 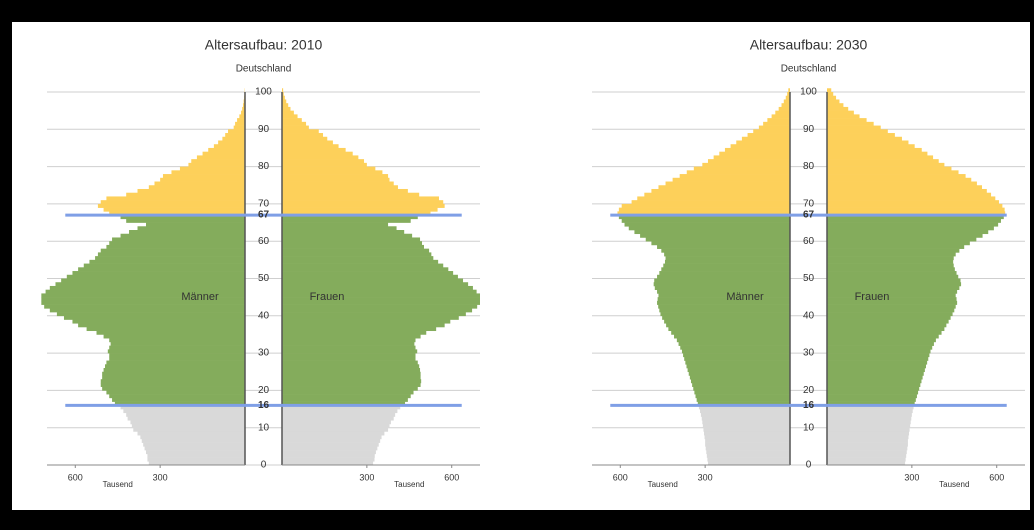 What do you see at coordinates (663, 484) in the screenshot?
I see `x-unit-label: Tausend` at bounding box center [663, 484].